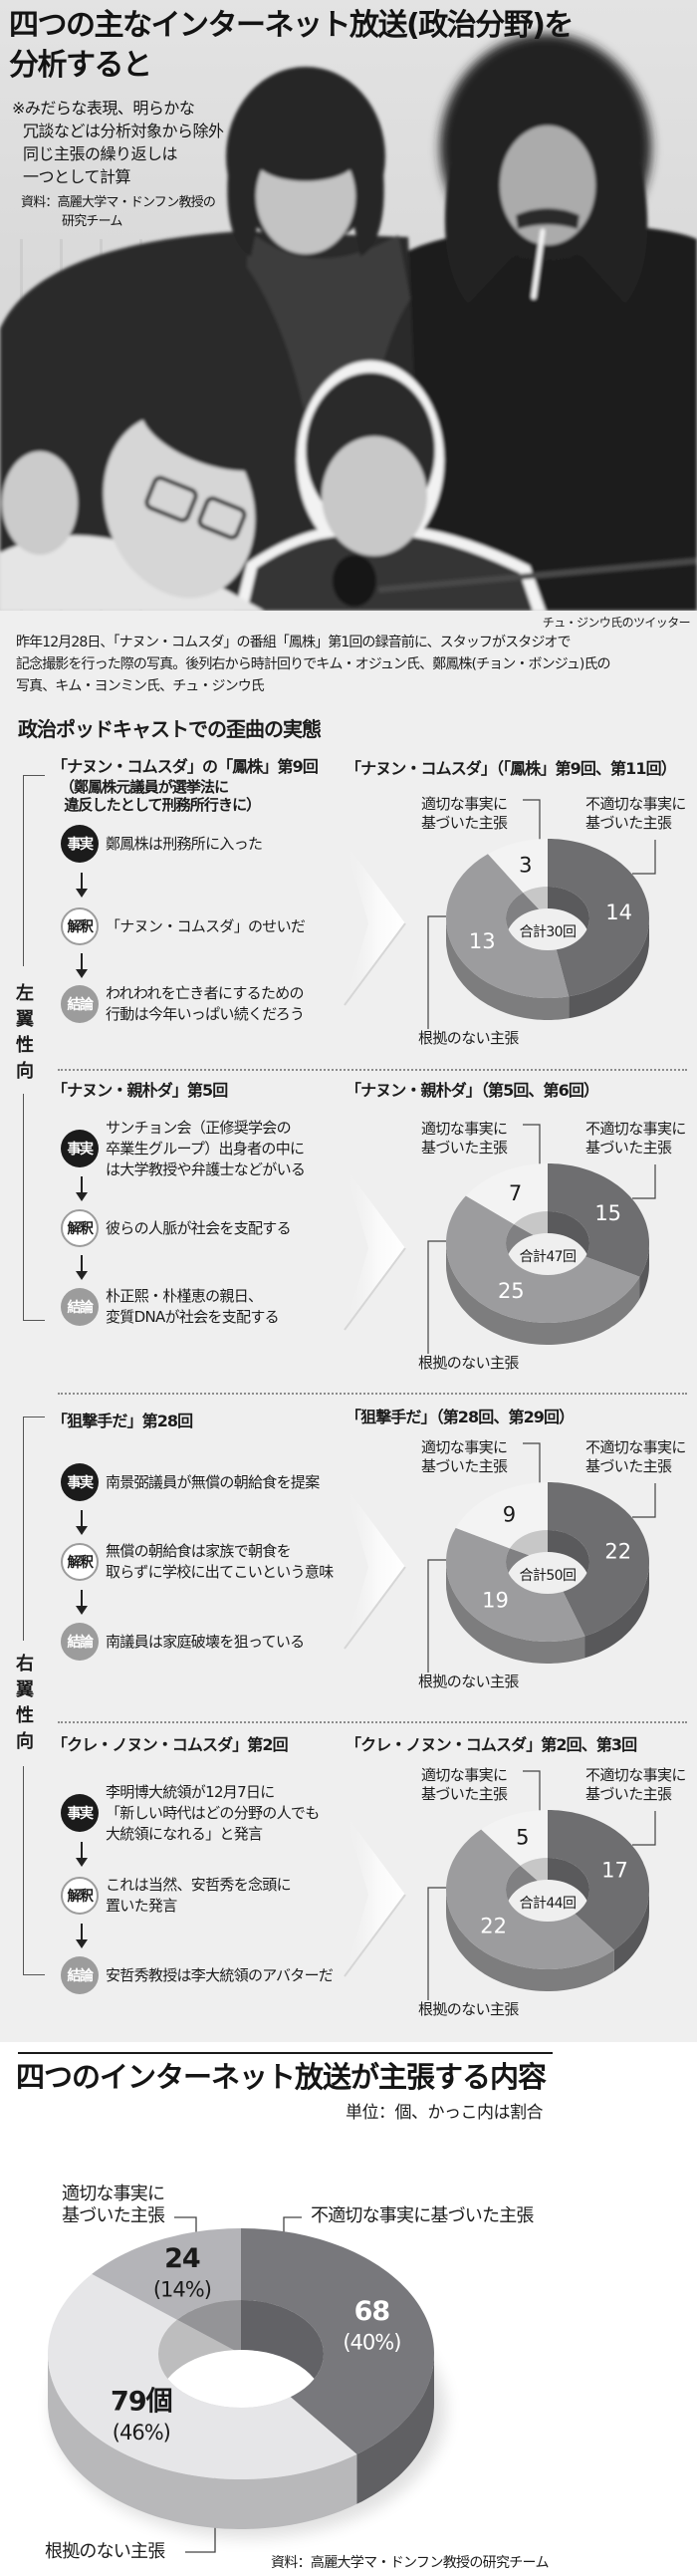  What do you see at coordinates (205, 1003) in the screenshot?
I see `conclusion-text: われわれを亡き者にするための 行動は今年いっぱい続くだろう` at bounding box center [205, 1003].